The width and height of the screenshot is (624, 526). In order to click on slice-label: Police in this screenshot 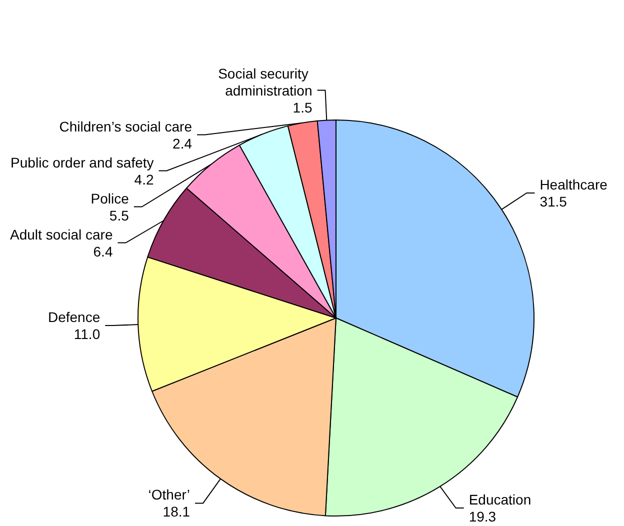, I will do `click(110, 198)`.